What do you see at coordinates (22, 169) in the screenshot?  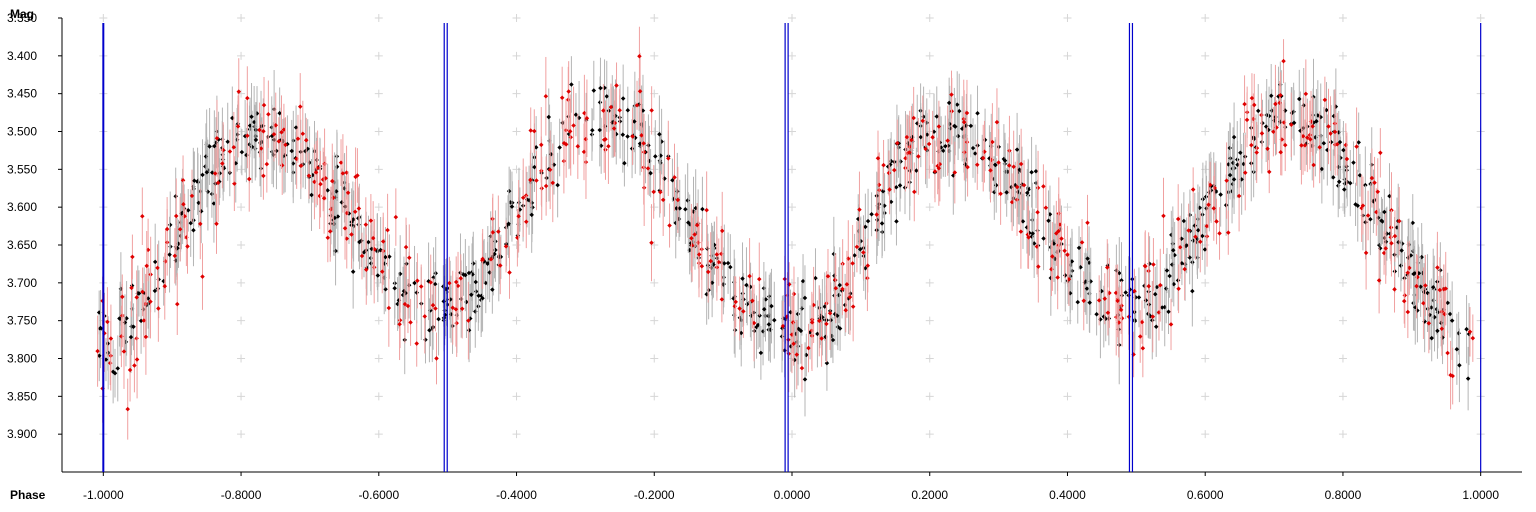 I see `y-tick-label: 3.550` at bounding box center [22, 169].